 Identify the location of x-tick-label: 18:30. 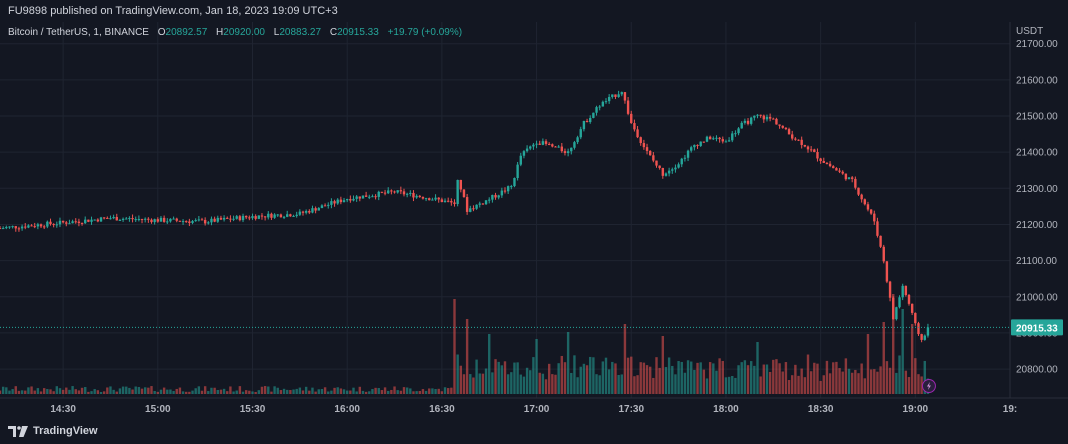
(821, 409).